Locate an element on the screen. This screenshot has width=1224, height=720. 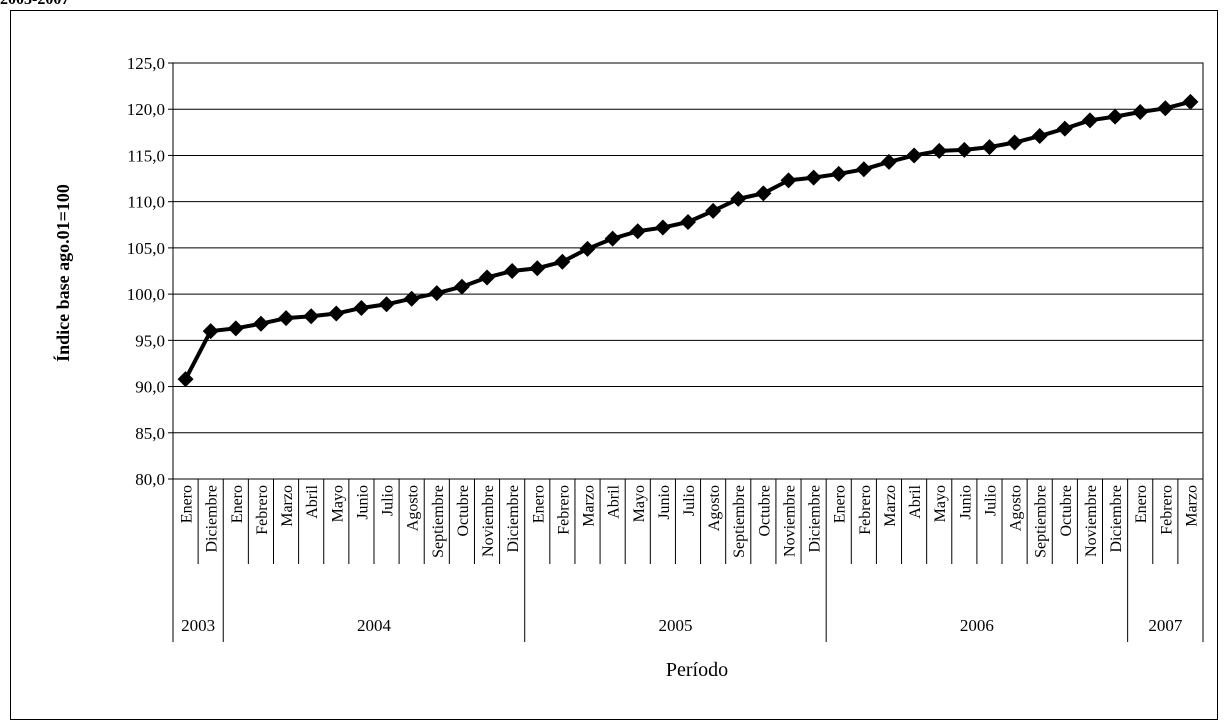
x-year-labels: 2003 2004 2005 2006 2007 is located at coordinates (682, 625).